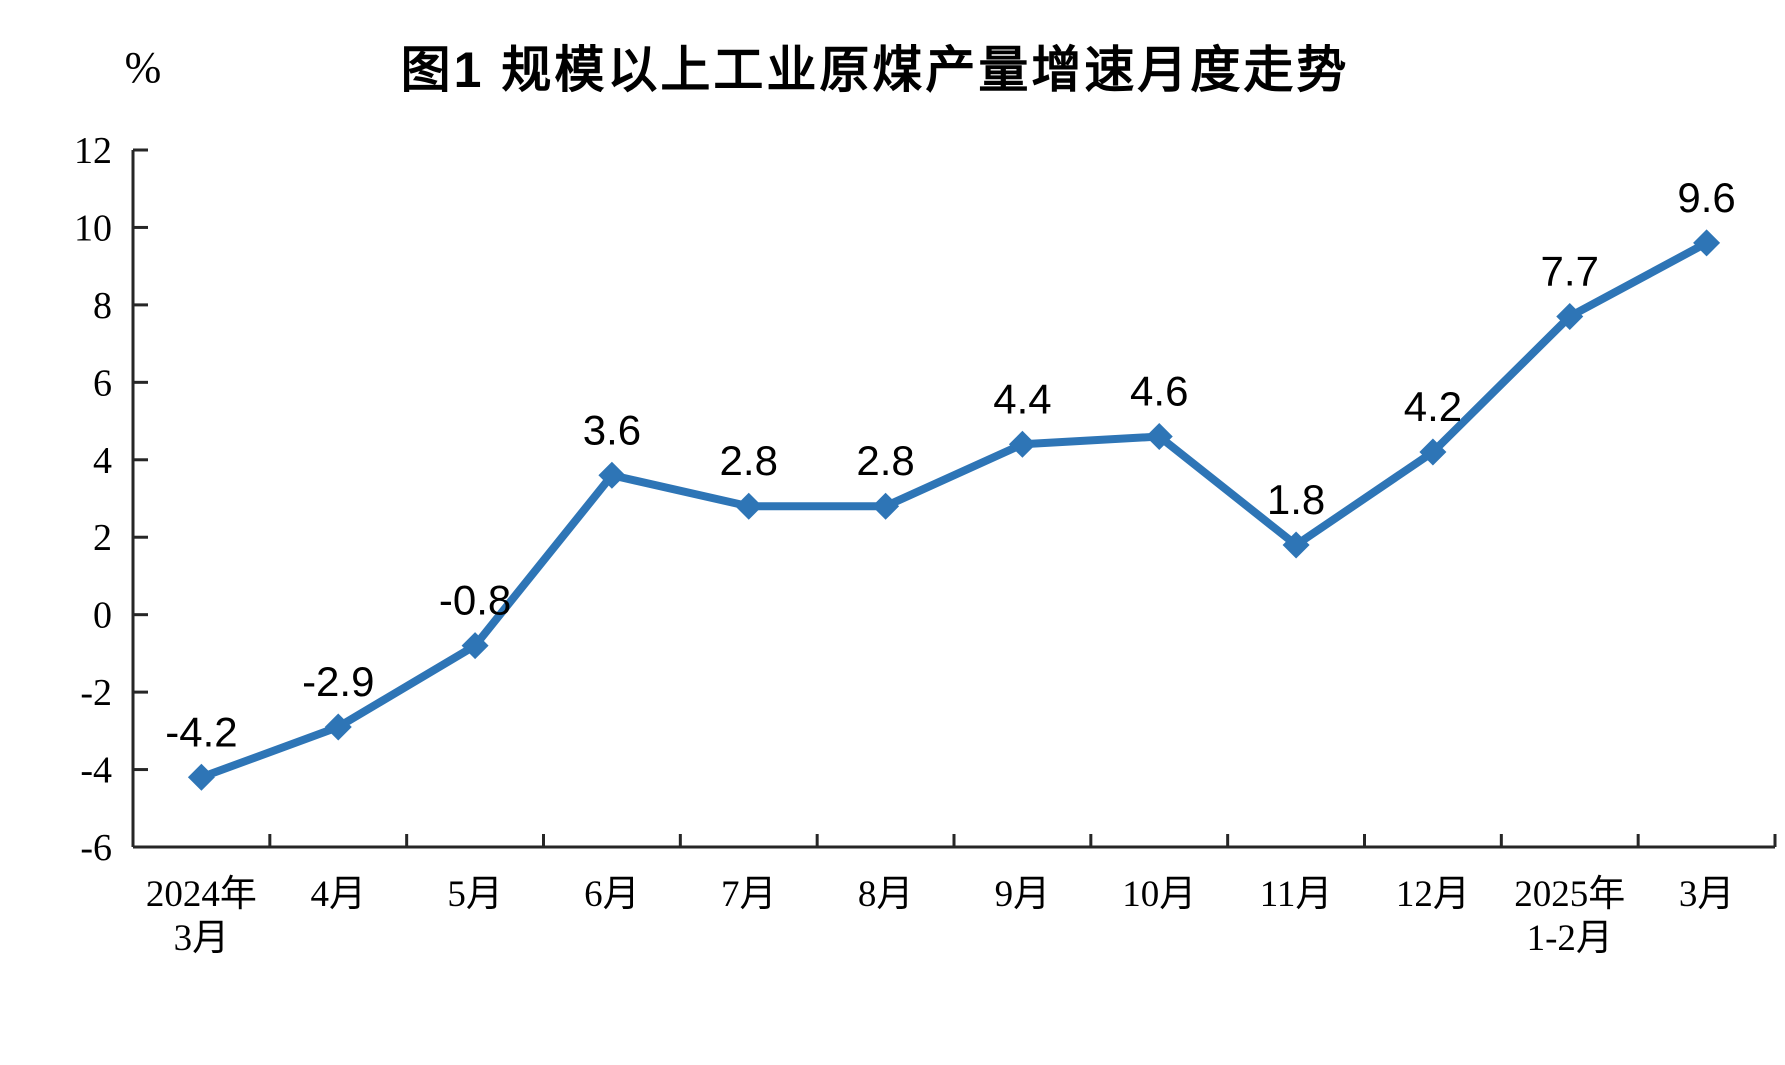 Image resolution: width=1785 pixels, height=1065 pixels. I want to click on y-axis-unit-label: %, so click(143, 67).